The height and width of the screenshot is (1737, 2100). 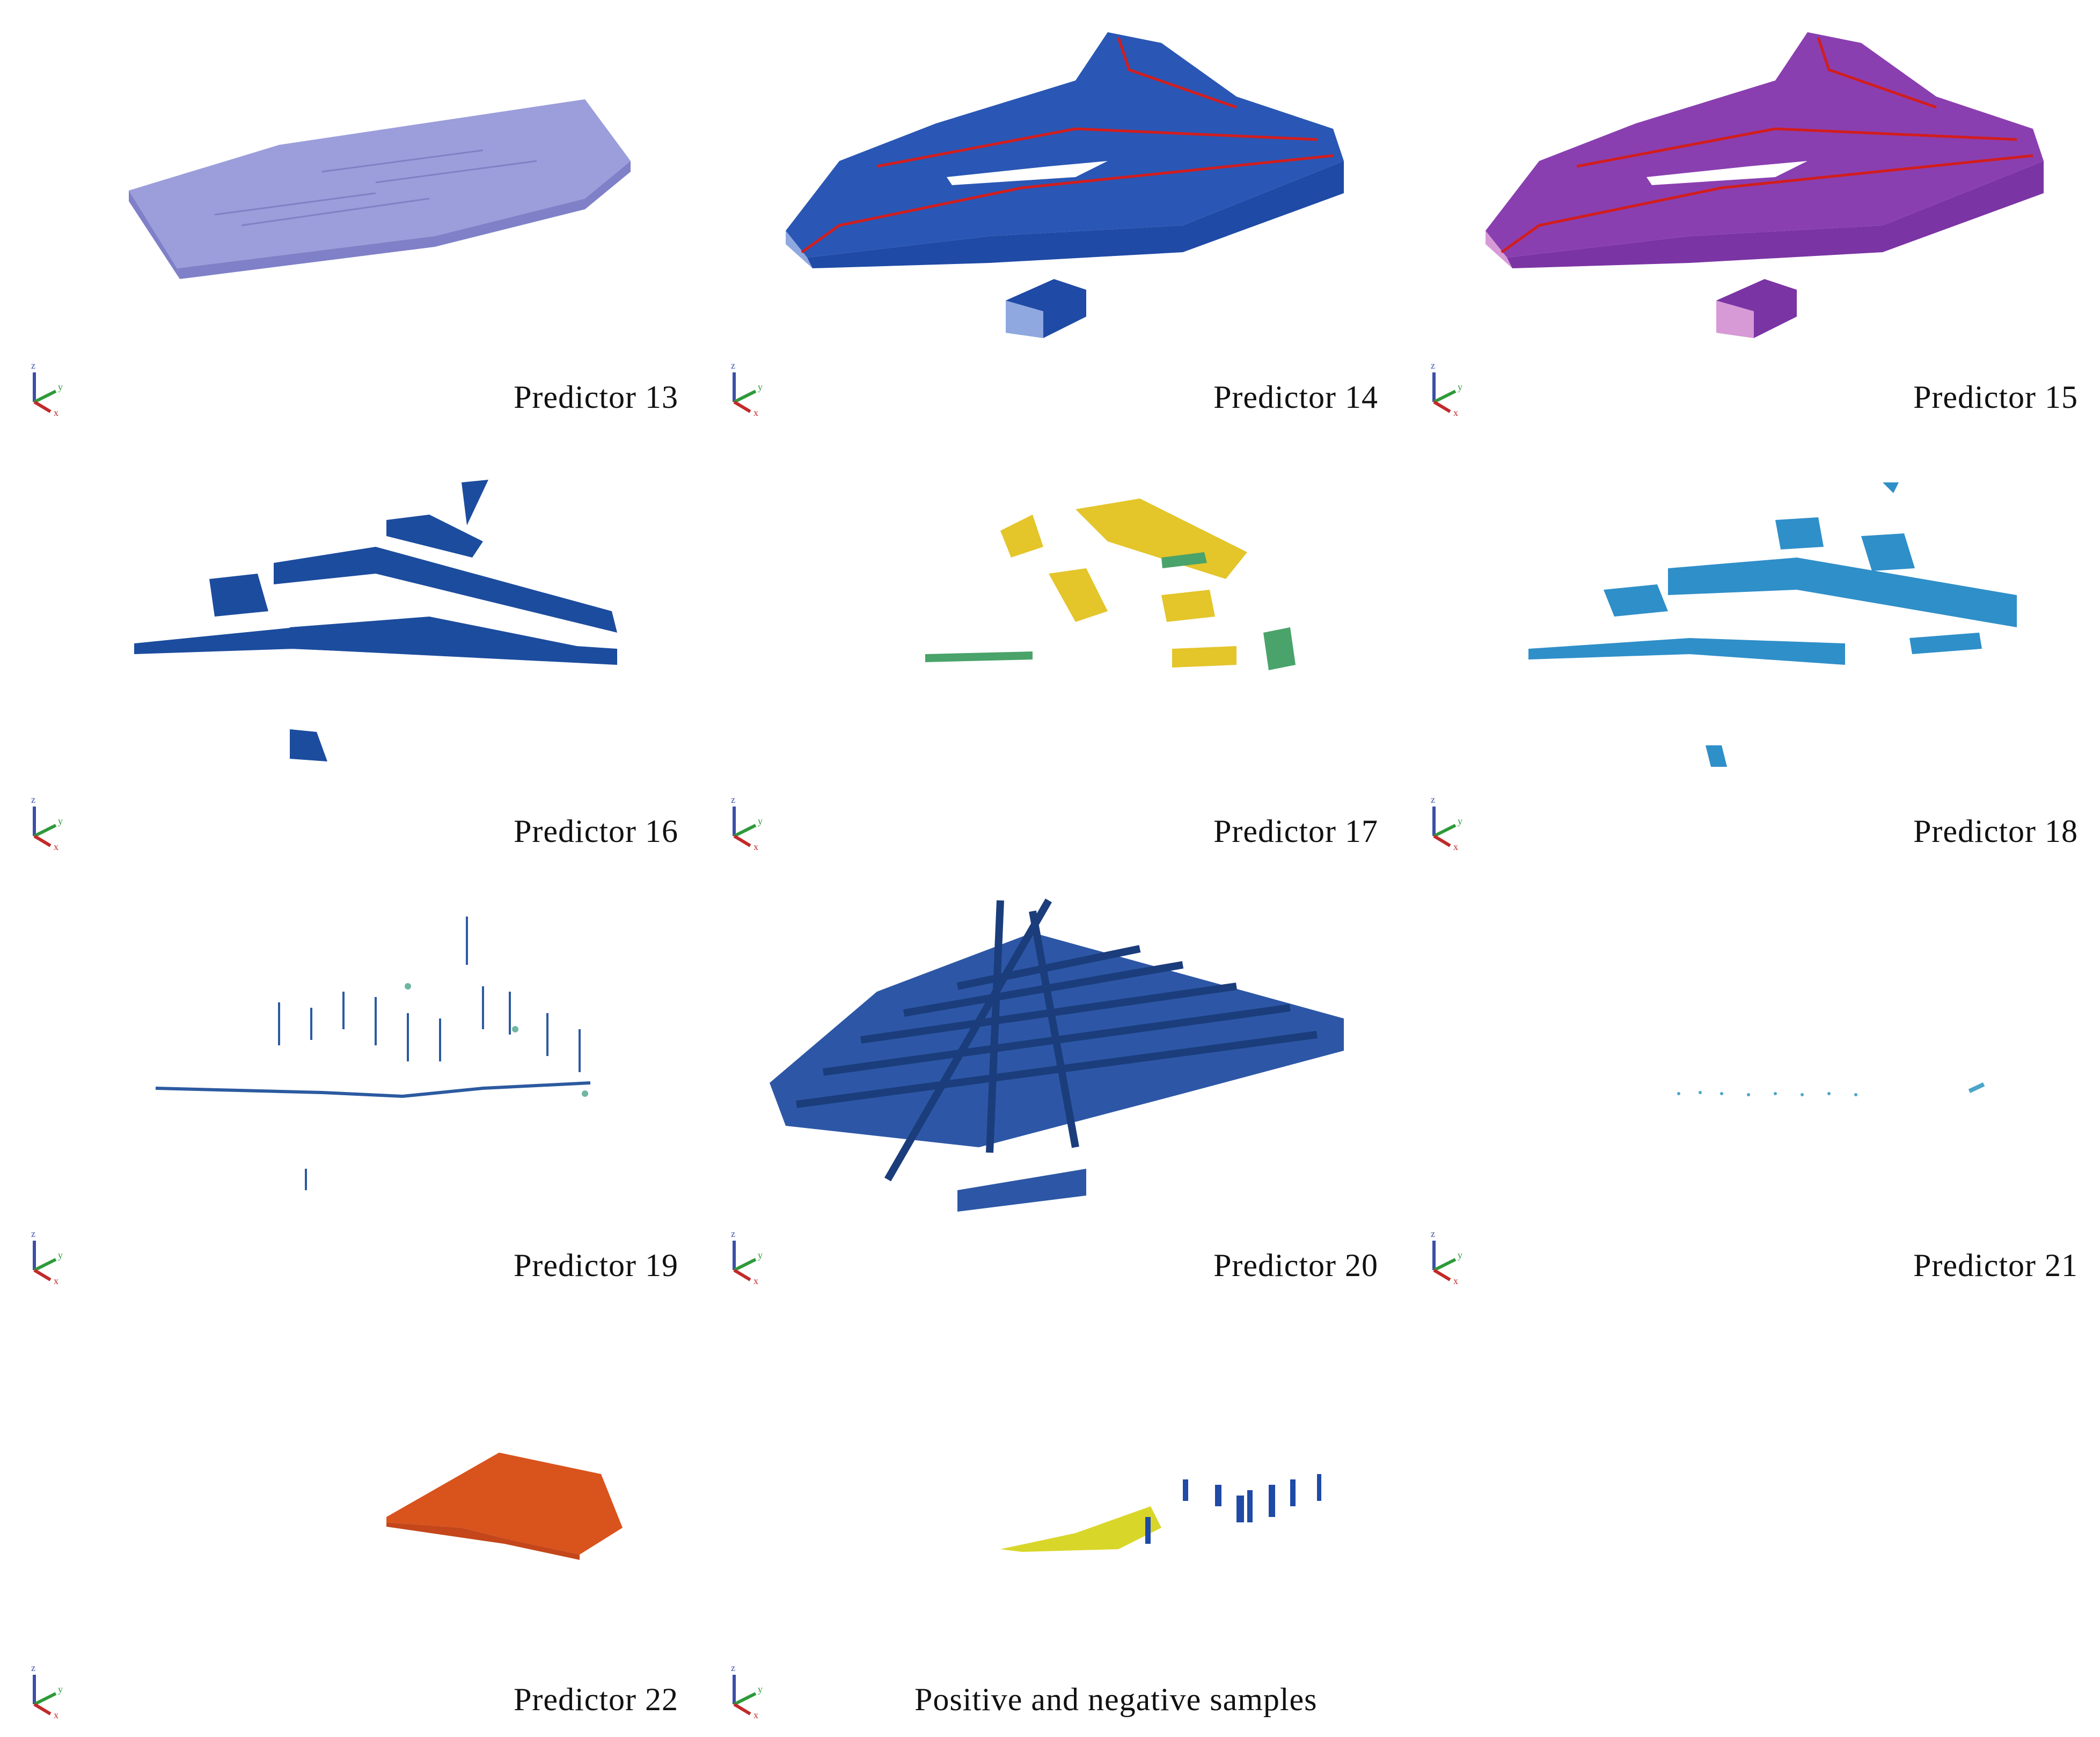 I want to click on block-top, so click(x=1065, y=145).